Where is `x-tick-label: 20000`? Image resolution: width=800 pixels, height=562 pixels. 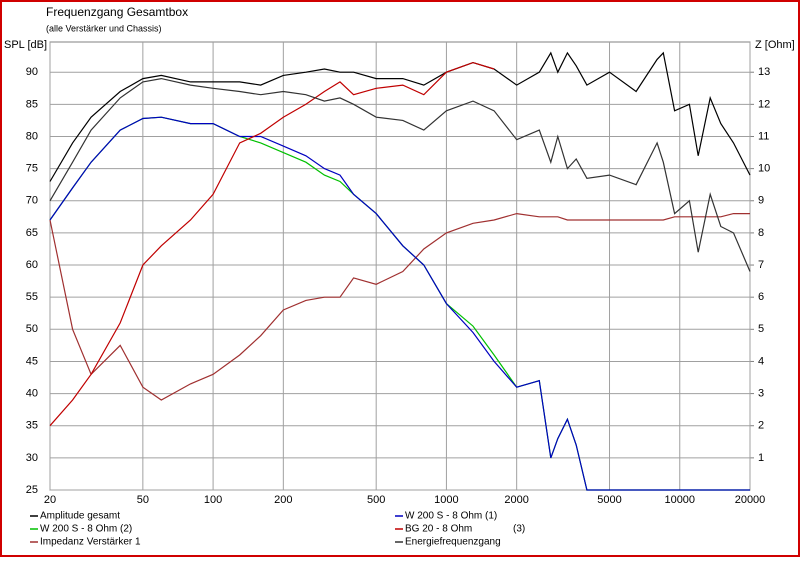 x-tick-label: 20000 is located at coordinates (750, 500).